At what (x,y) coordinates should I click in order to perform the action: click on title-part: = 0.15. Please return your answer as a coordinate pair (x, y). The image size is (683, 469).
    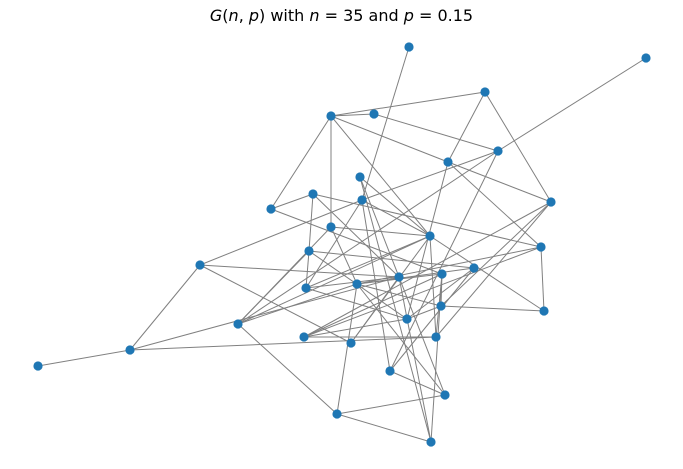
    Looking at the image, I should click on (443, 15).